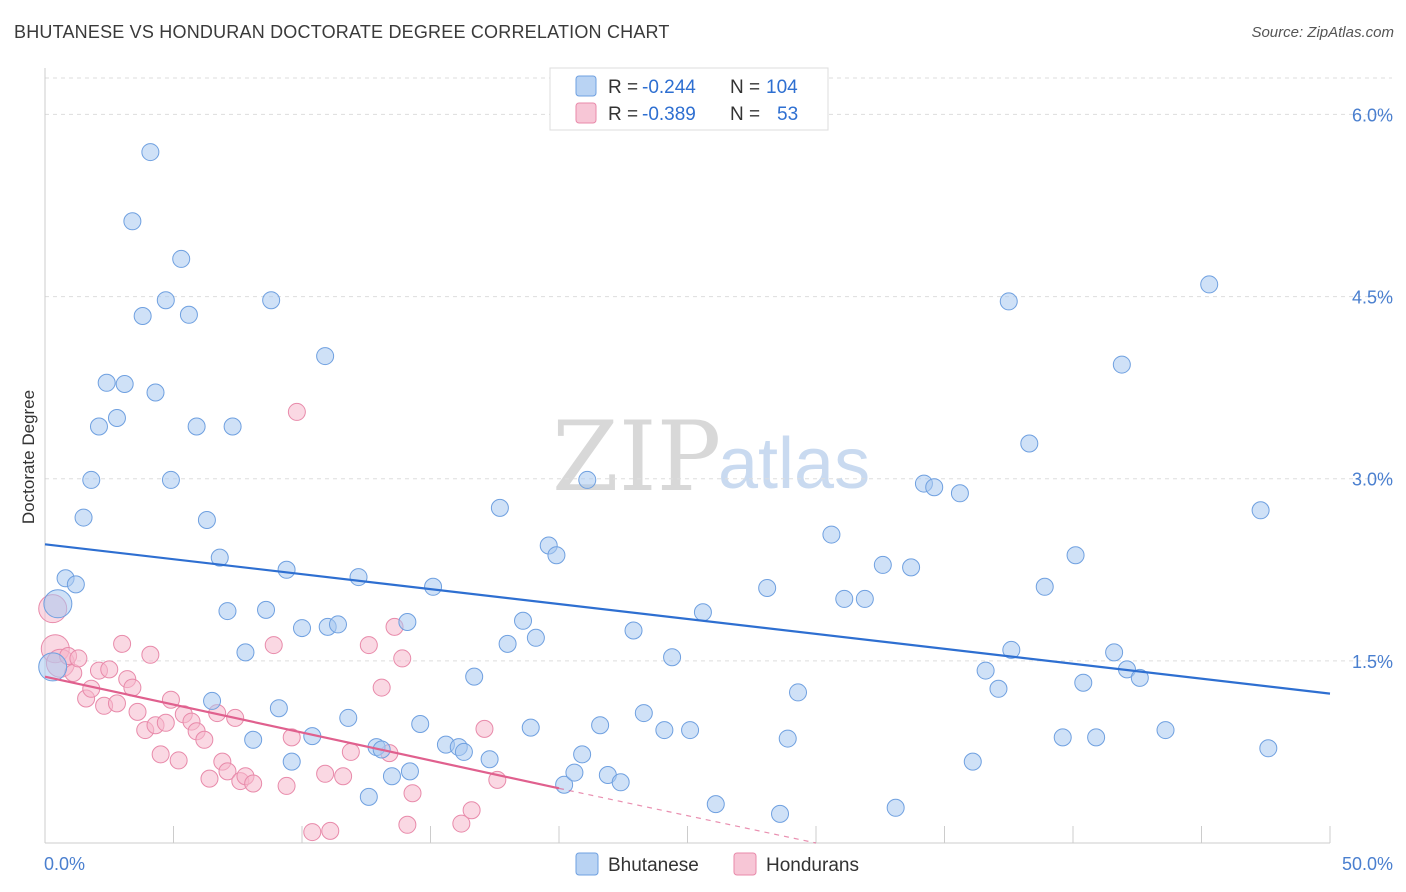  What do you see at coordinates (787, 114) in the screenshot?
I see `hondurans-n-value: 53` at bounding box center [787, 114].